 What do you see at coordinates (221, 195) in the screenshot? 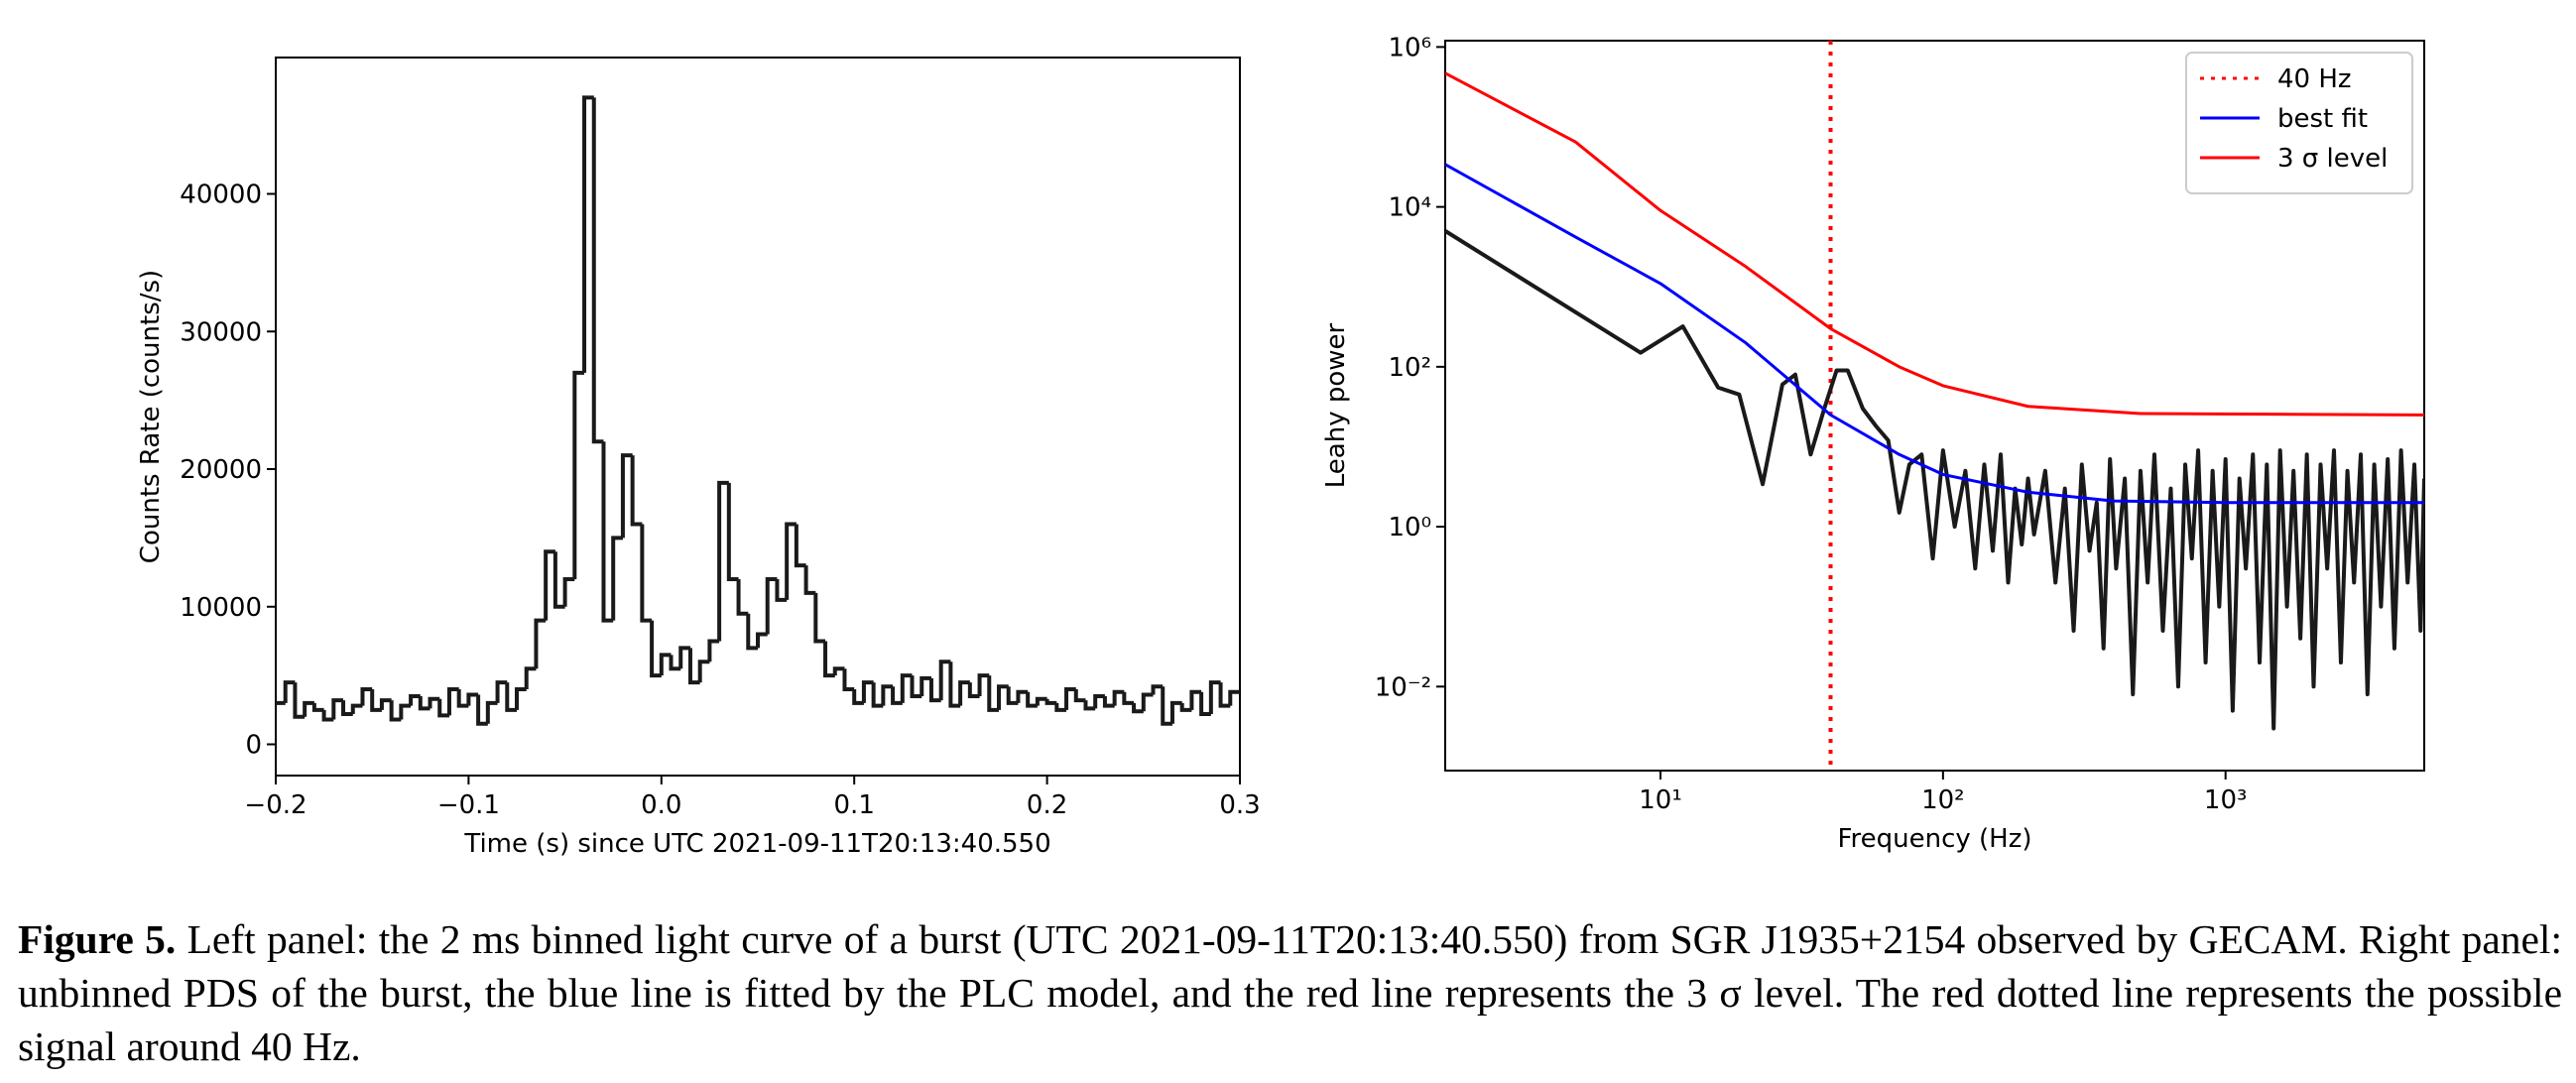
I see `y-tick-label: 40000` at bounding box center [221, 195].